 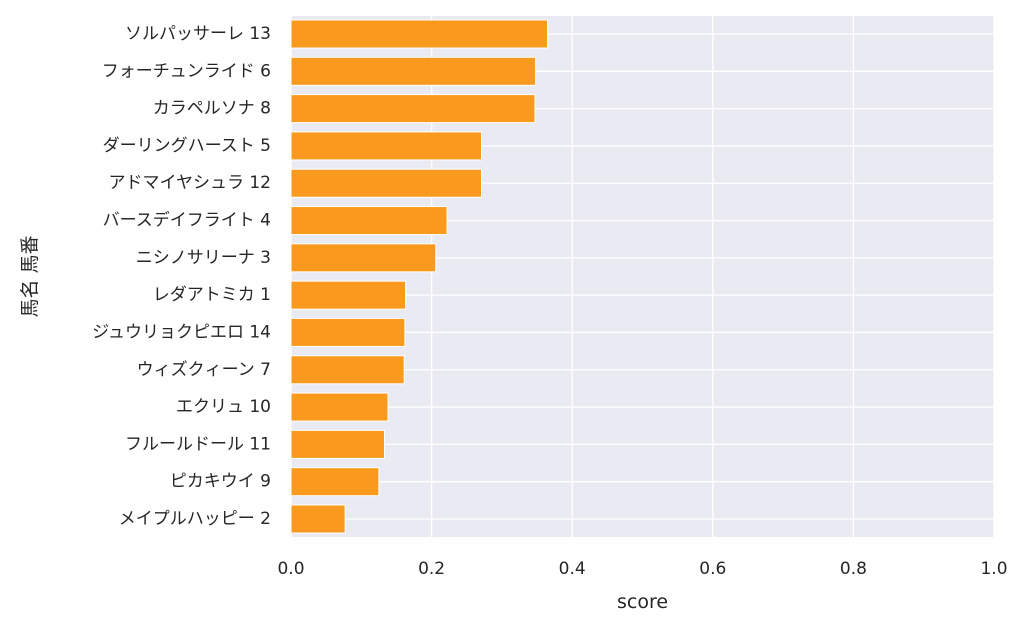 What do you see at coordinates (198, 34) in the screenshot?
I see `y-tick-label: ソルパッサーレ 13` at bounding box center [198, 34].